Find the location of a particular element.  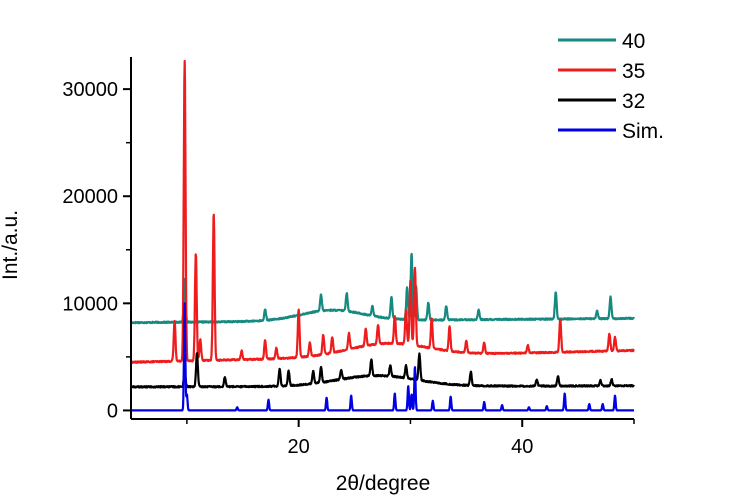

legend-label-0: 40 is located at coordinates (633, 41).